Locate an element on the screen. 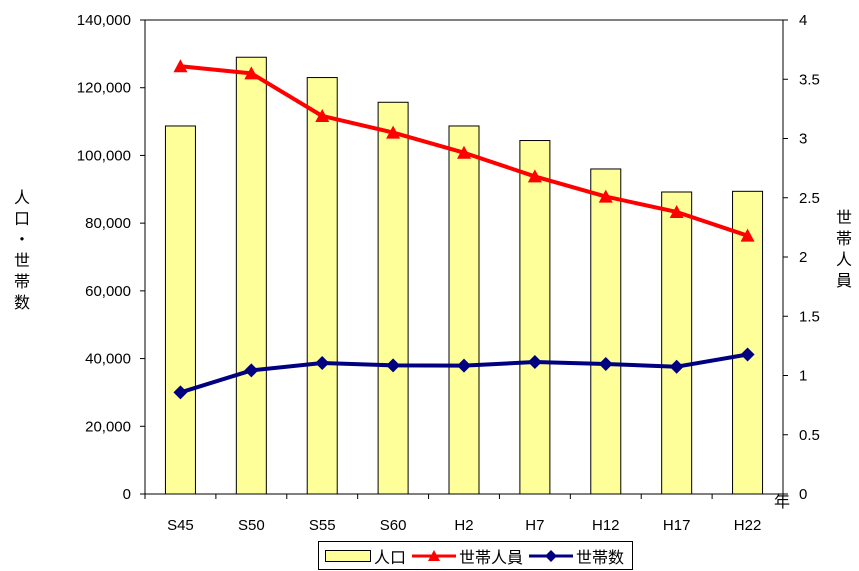 The image size is (859, 571). y-right-tick-label: 2.5 is located at coordinates (809, 198).